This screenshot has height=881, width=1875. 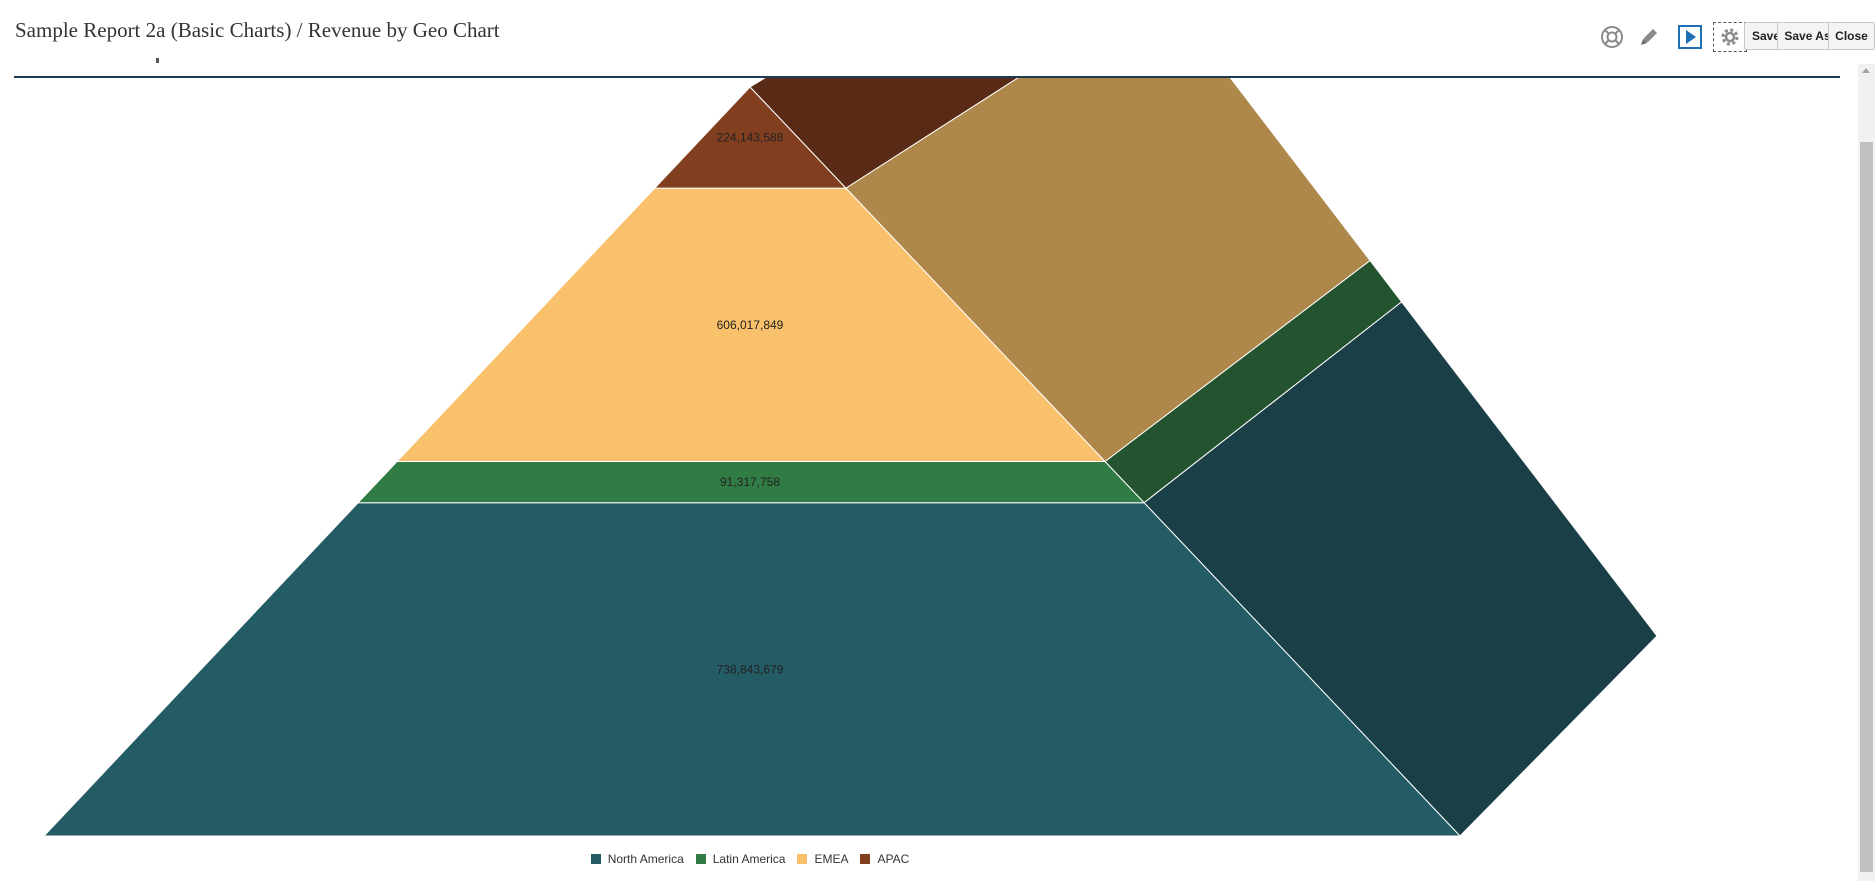 What do you see at coordinates (1612, 37) in the screenshot?
I see `help-icon` at bounding box center [1612, 37].